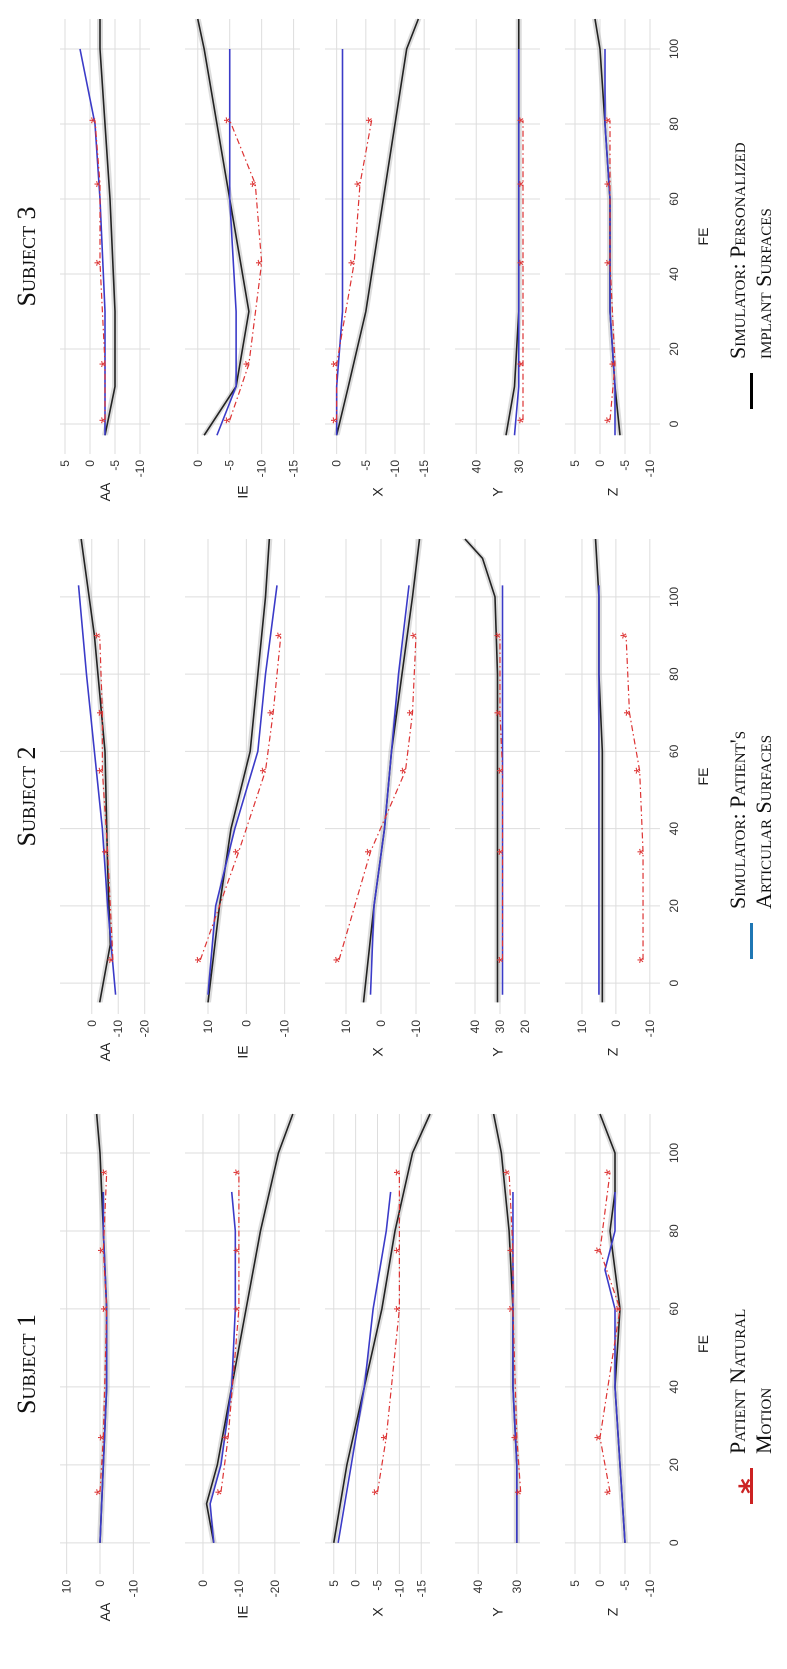  What do you see at coordinates (763, 283) in the screenshot?
I see `legend-label-line: implant Surfaces` at bounding box center [763, 283].